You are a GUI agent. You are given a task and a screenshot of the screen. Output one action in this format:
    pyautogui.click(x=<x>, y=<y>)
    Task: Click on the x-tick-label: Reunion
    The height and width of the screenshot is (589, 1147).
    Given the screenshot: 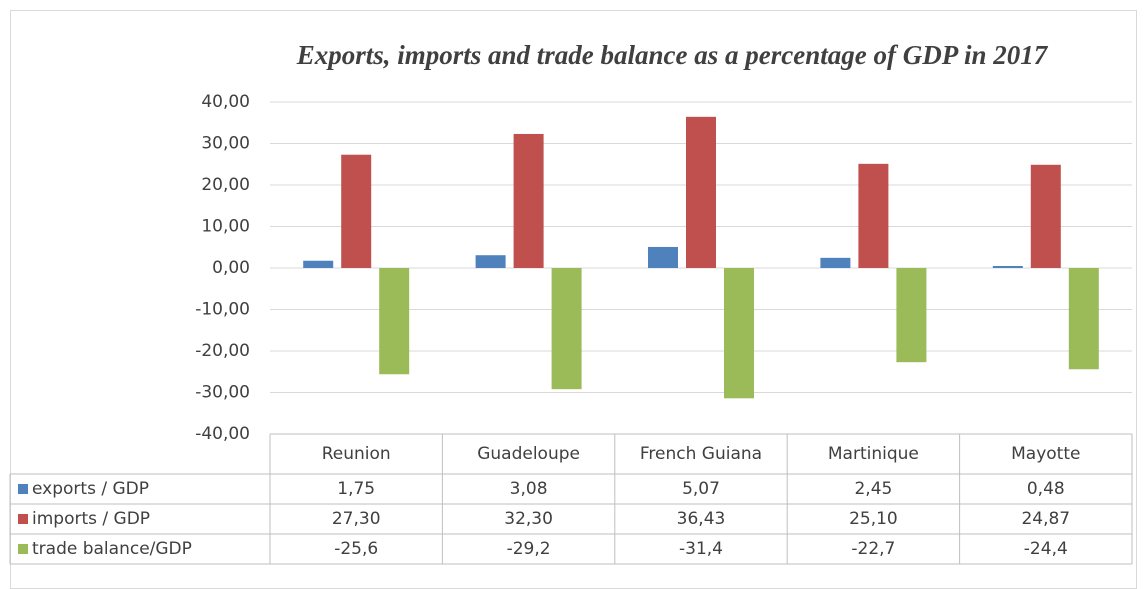 What is the action you would take?
    pyautogui.click(x=356, y=454)
    